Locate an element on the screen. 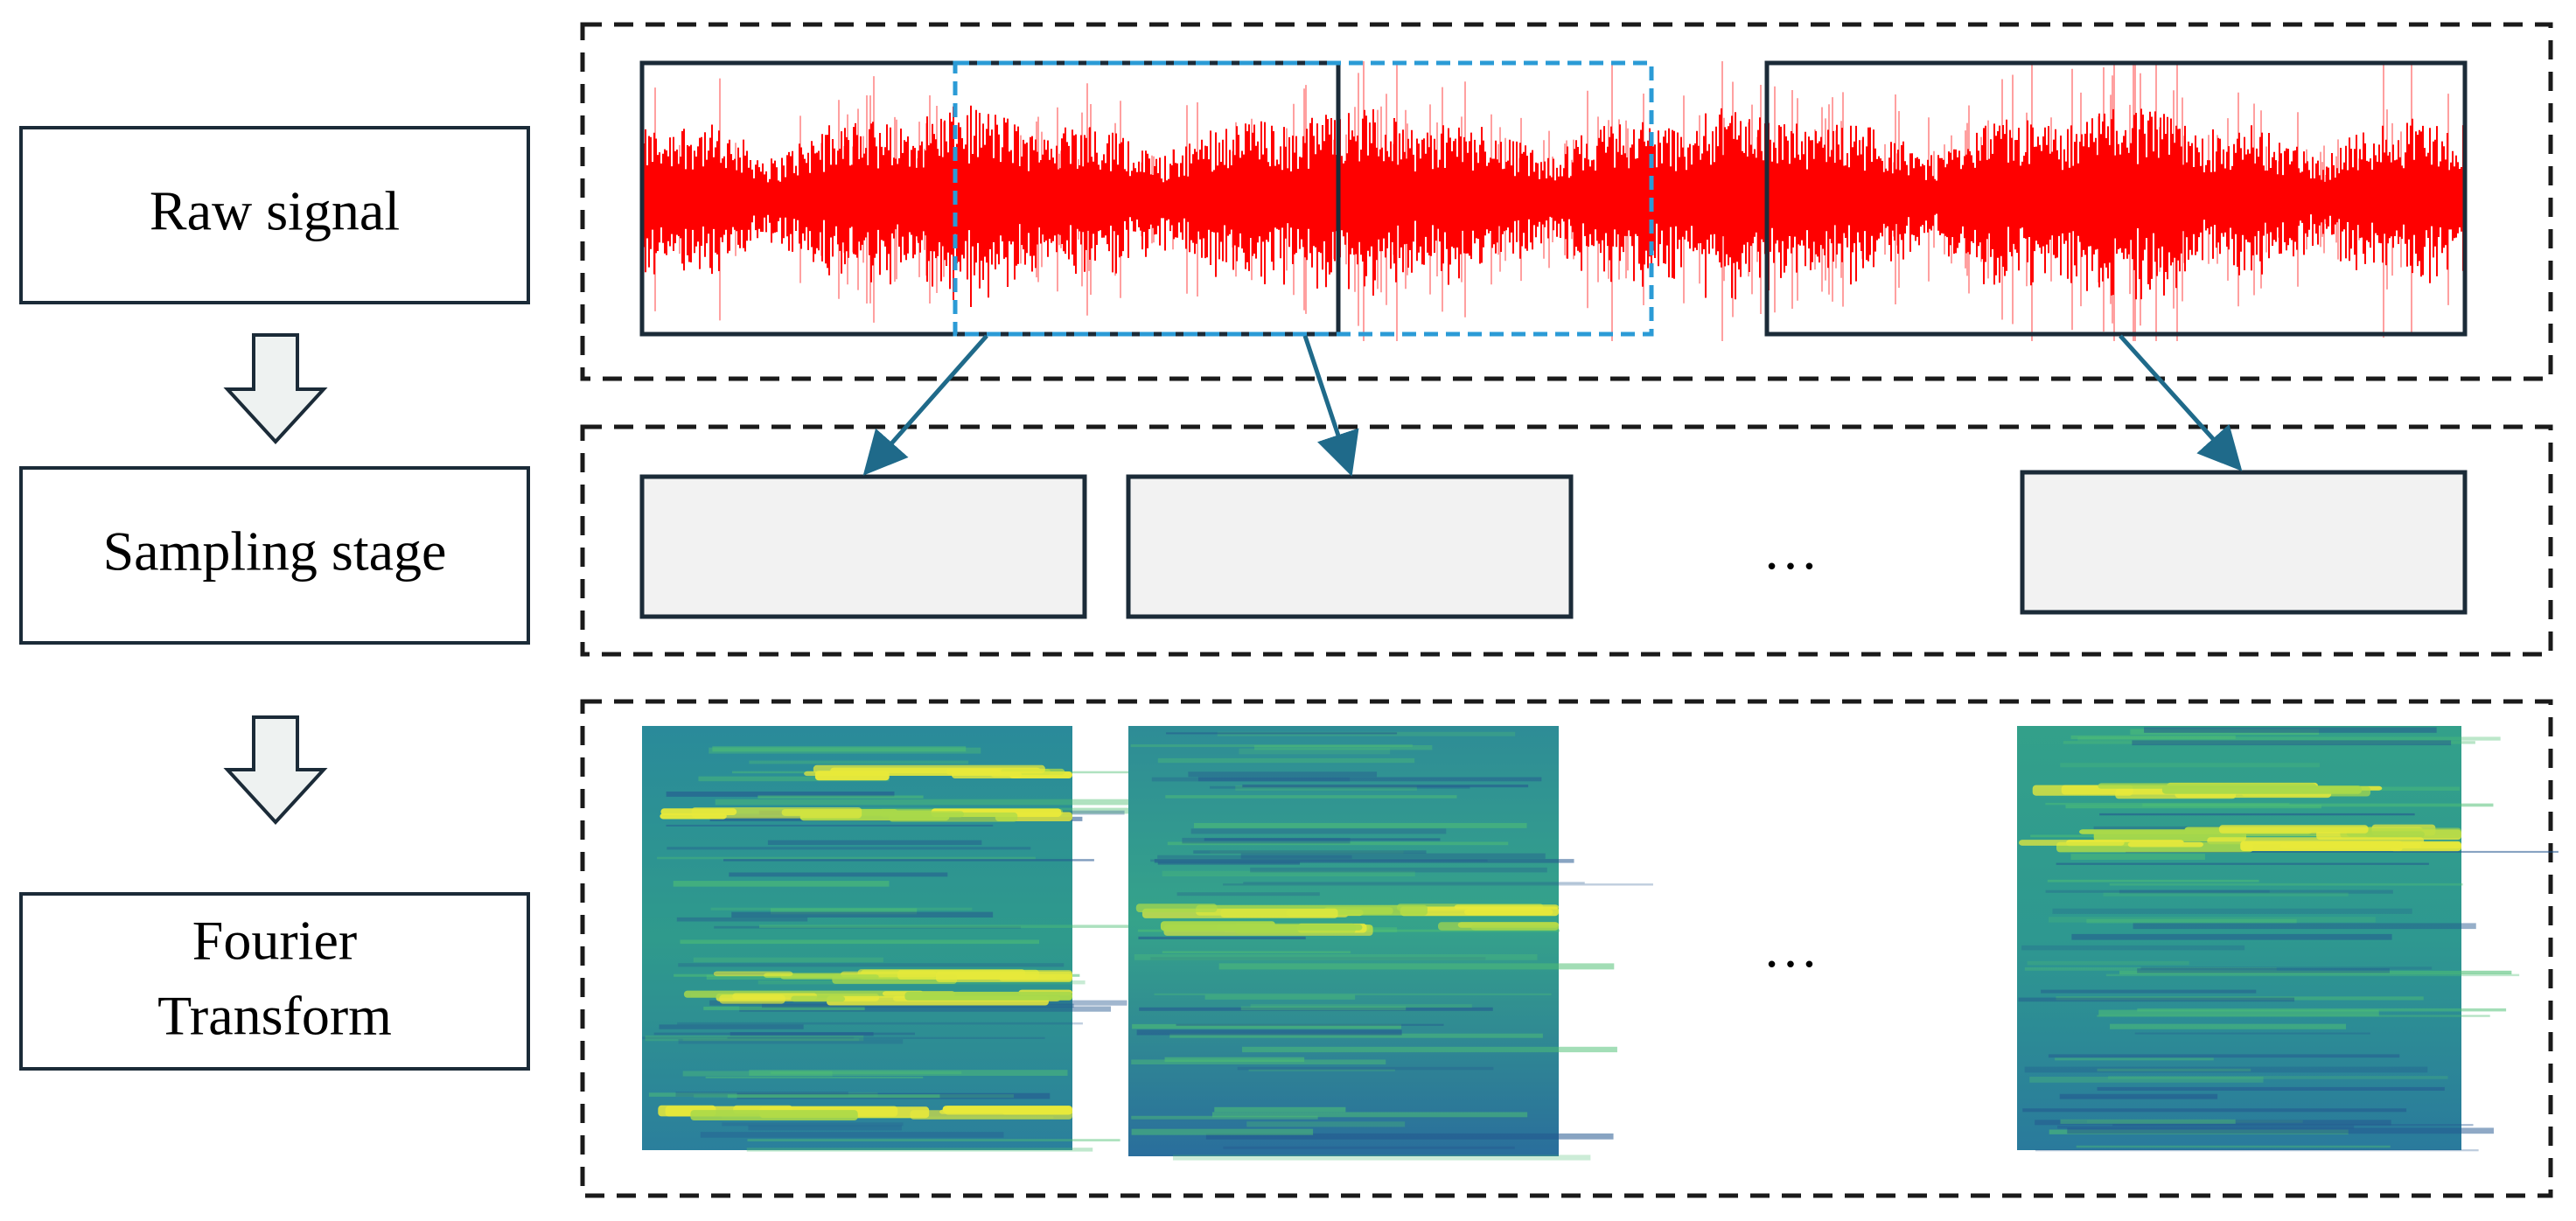 The image size is (2576, 1221). stage-label-sampling: Sampling stage is located at coordinates (275, 551).